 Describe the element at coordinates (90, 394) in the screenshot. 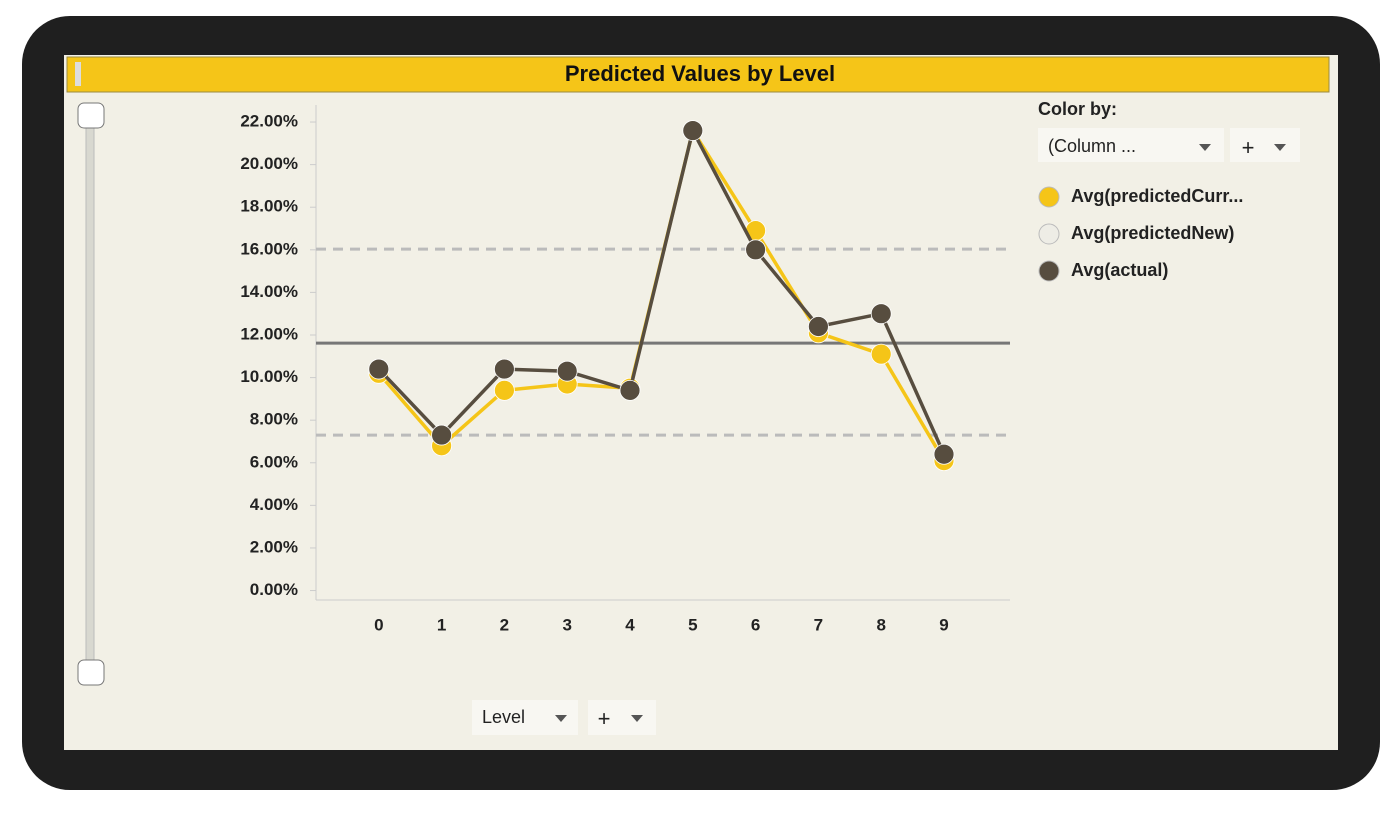

I see `slider-track` at that location.